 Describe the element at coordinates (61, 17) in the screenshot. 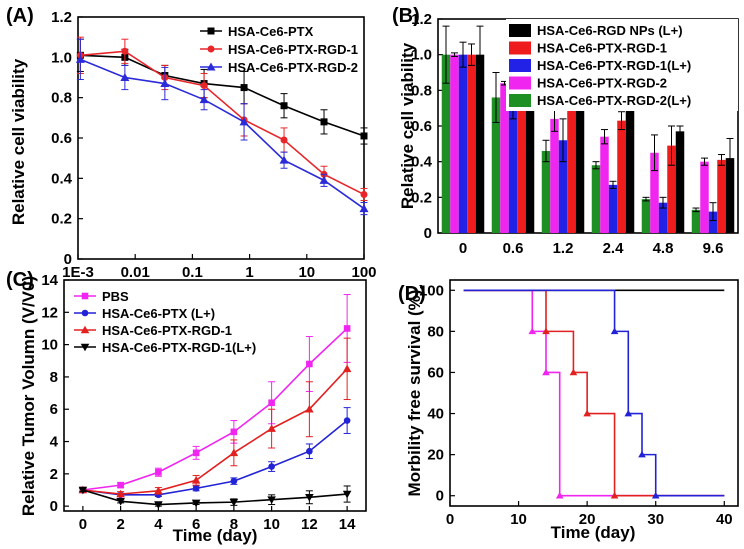

I see `panel-a-ytick-label: 1.2` at that location.